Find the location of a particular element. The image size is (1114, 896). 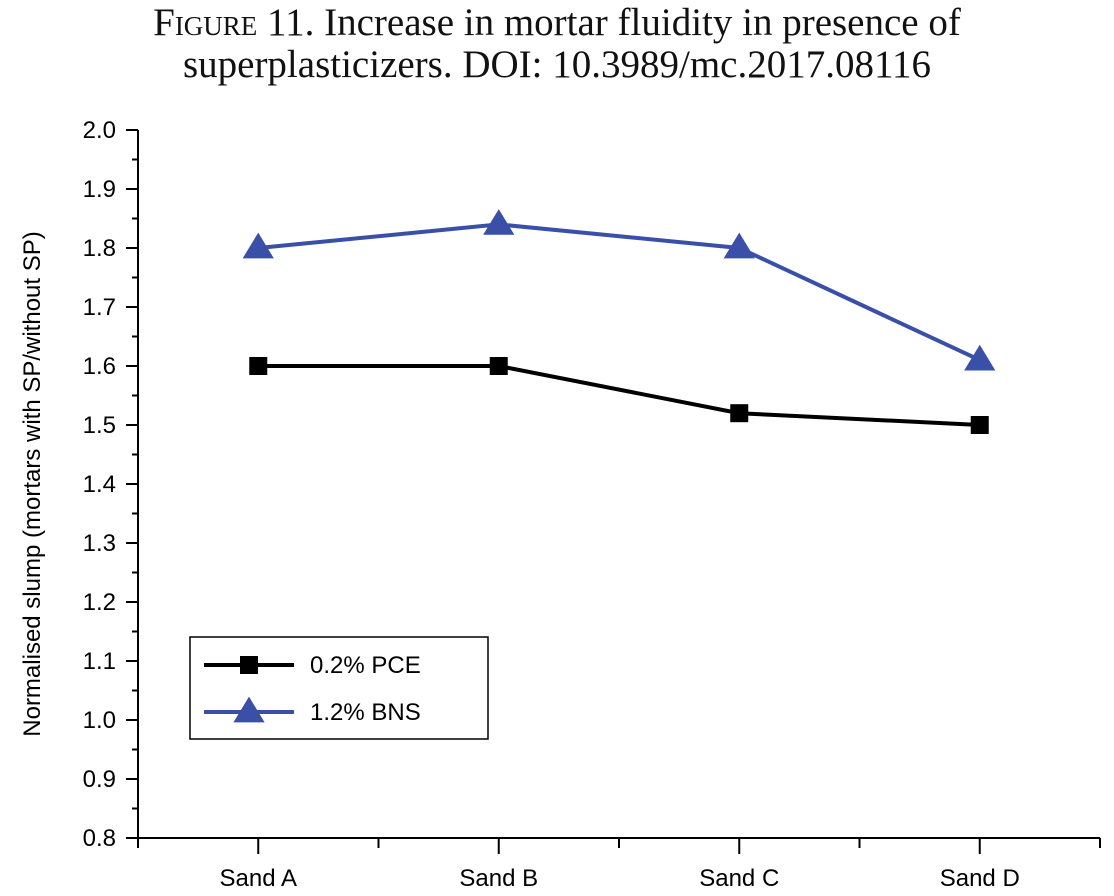

series-pce is located at coordinates (619, 395).